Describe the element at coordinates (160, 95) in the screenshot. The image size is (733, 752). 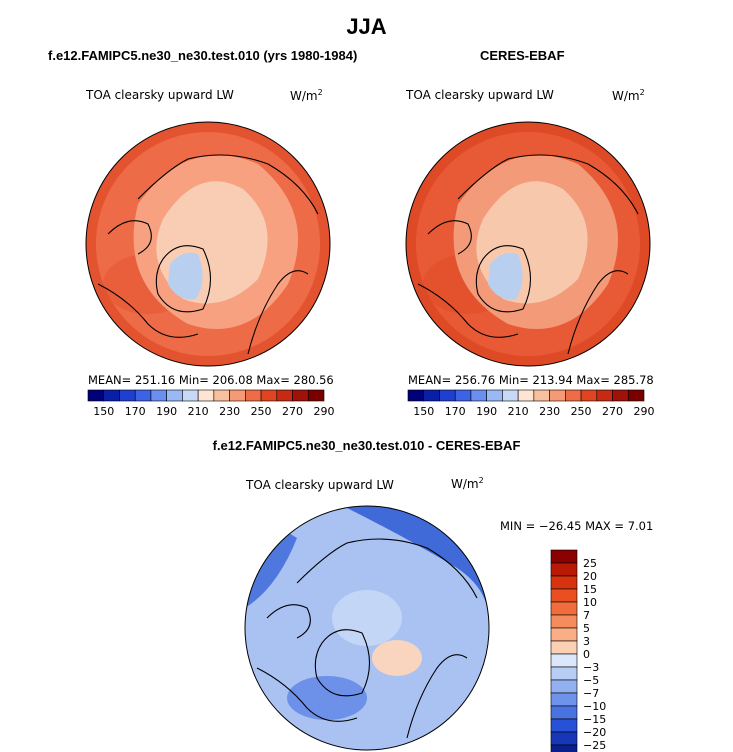
I see `panel-1-variable: TOA clearsky upward LW` at that location.